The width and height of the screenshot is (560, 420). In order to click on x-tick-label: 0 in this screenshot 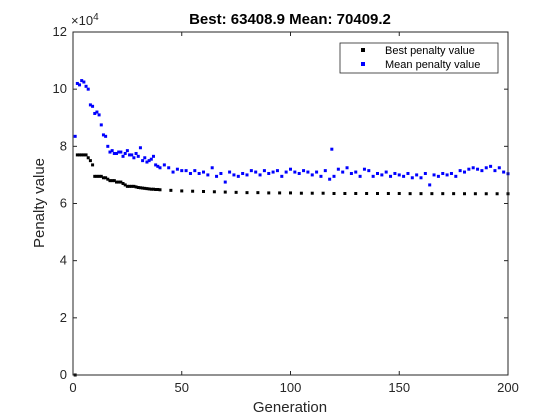, I will do `click(72, 387)`.